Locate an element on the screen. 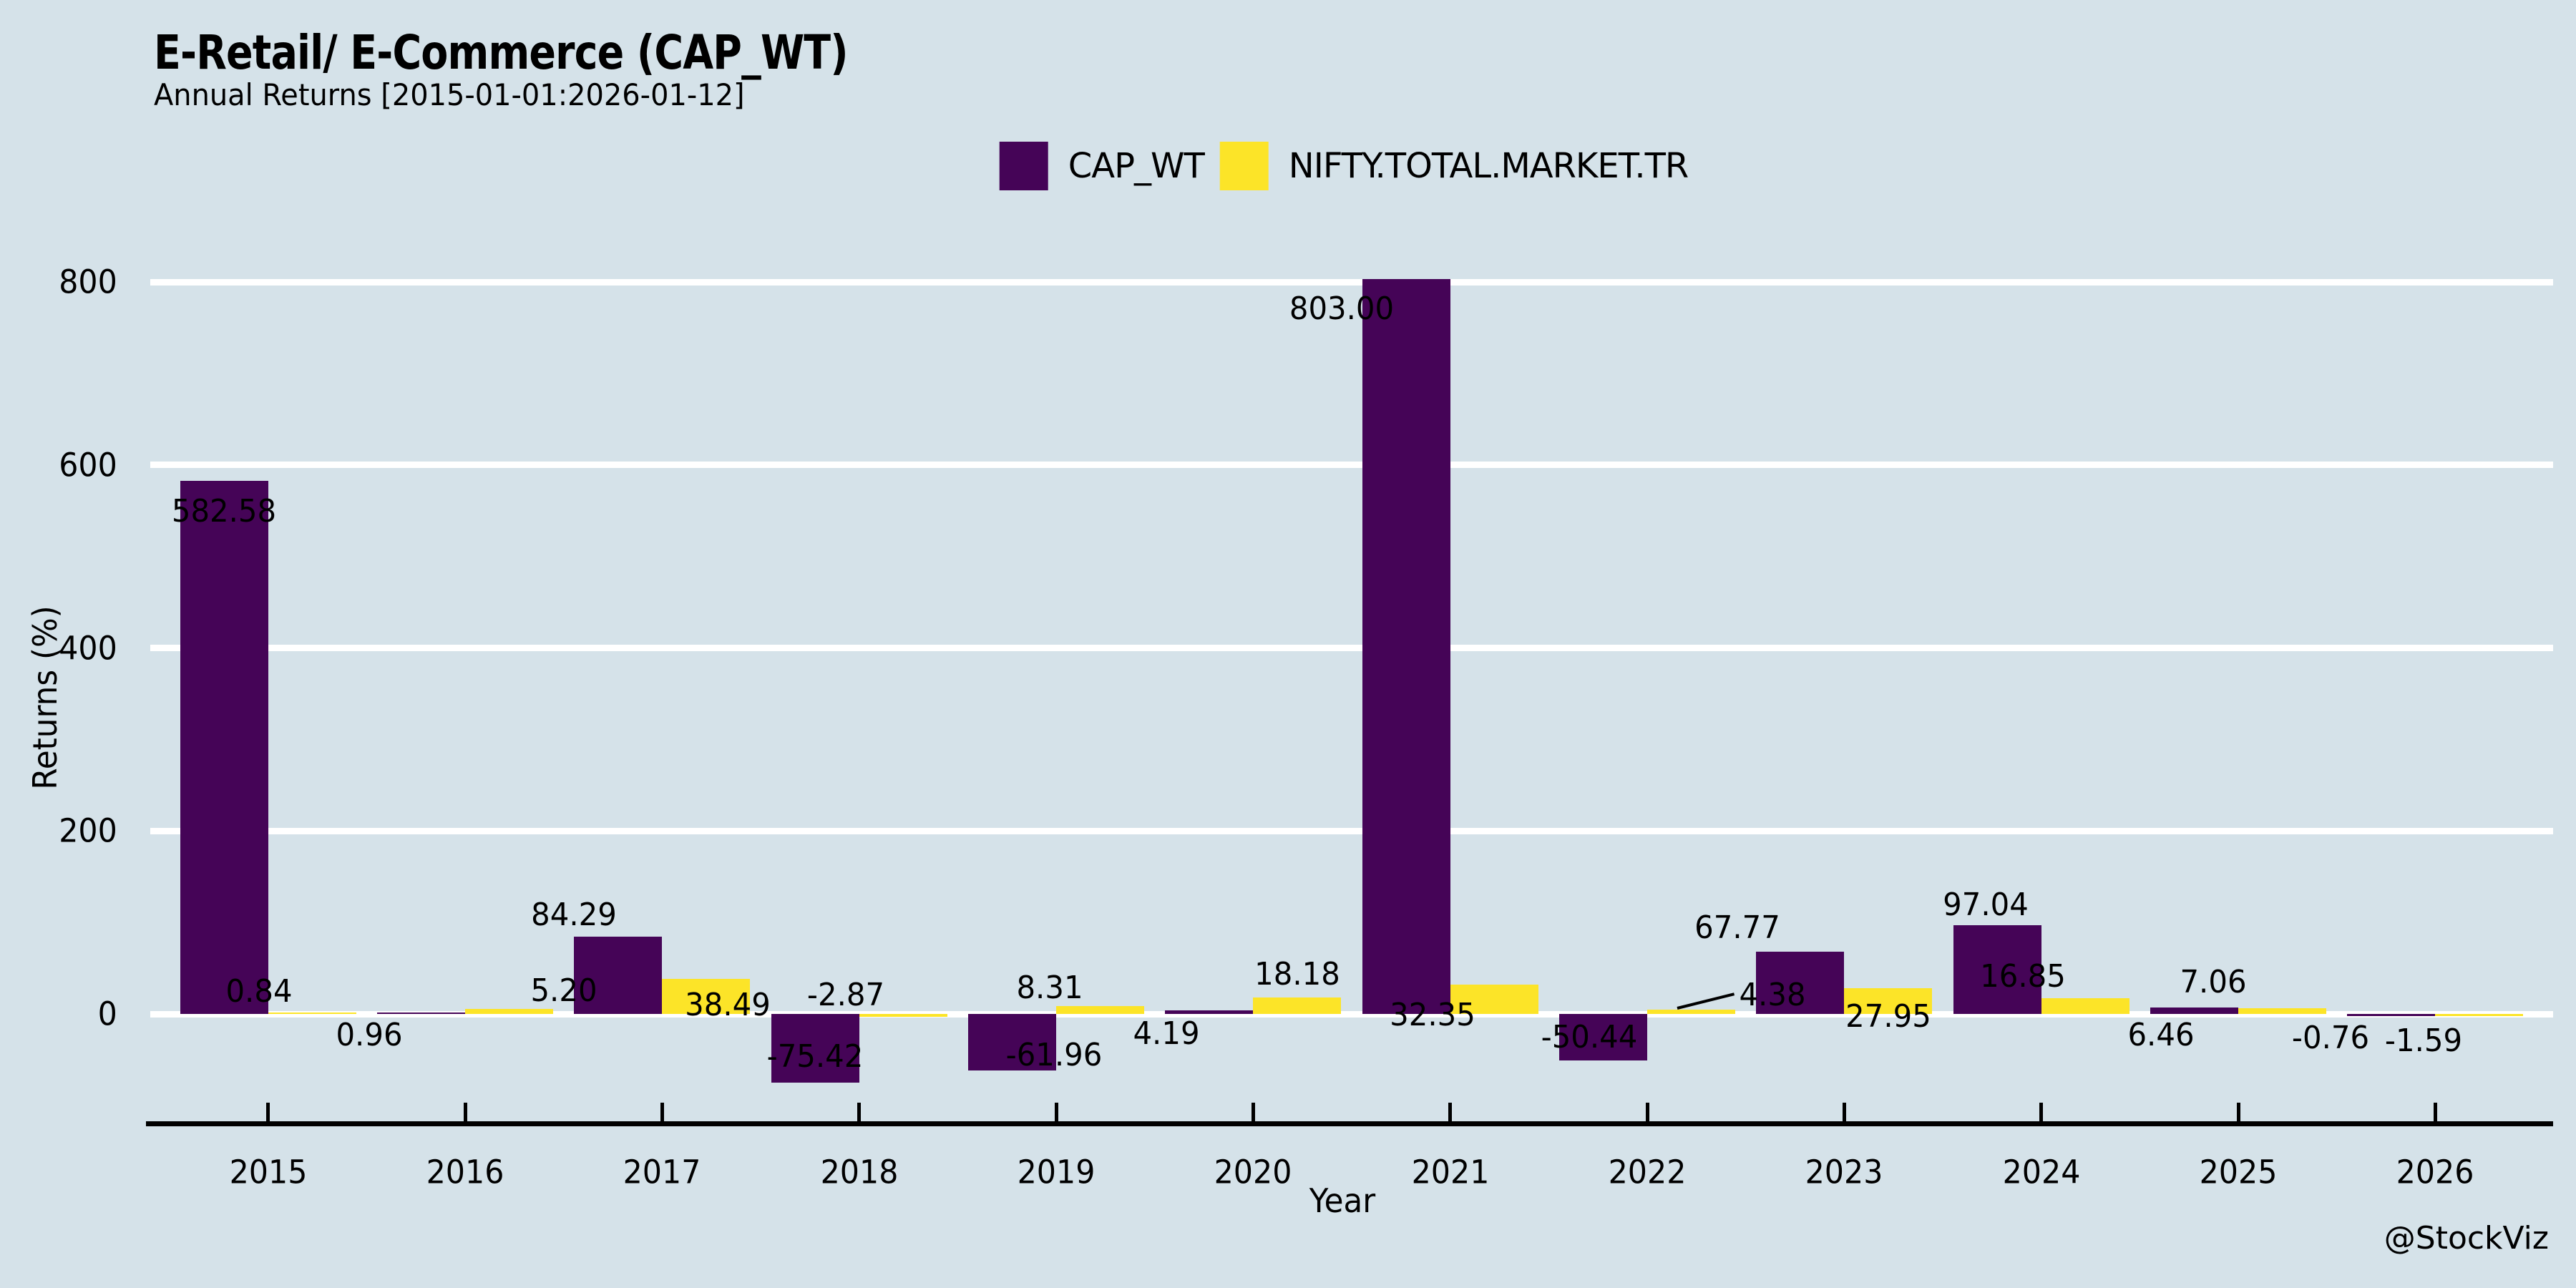 Image resolution: width=2576 pixels, height=1288 pixels. bar-CAP_WT-2023 is located at coordinates (1800, 983).